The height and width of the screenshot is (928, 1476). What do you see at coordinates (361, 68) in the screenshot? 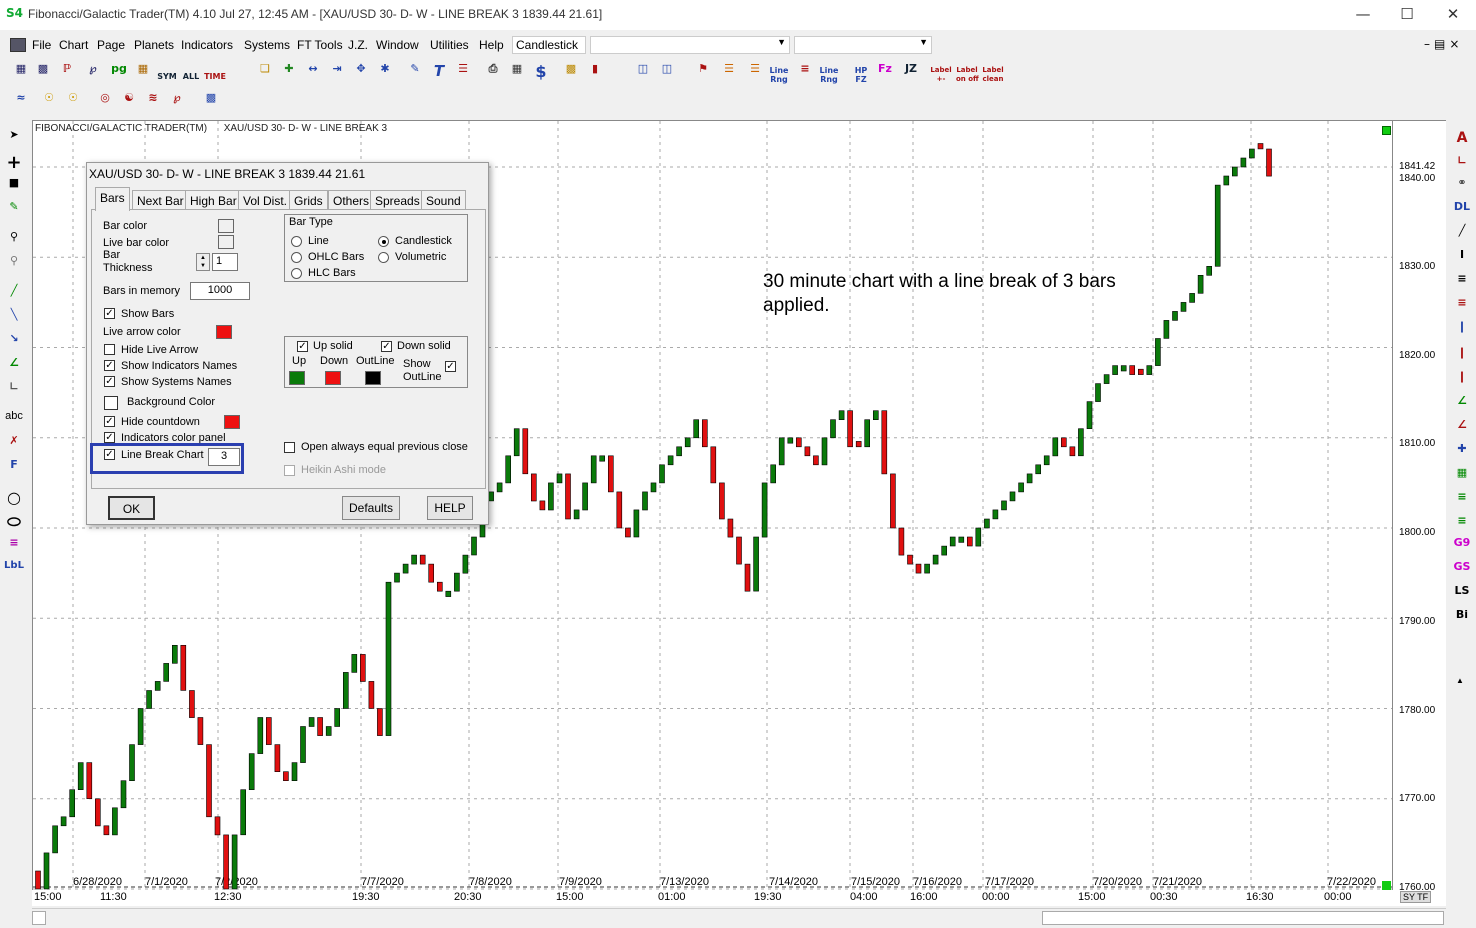
I see `move-icon: ✥` at bounding box center [361, 68].